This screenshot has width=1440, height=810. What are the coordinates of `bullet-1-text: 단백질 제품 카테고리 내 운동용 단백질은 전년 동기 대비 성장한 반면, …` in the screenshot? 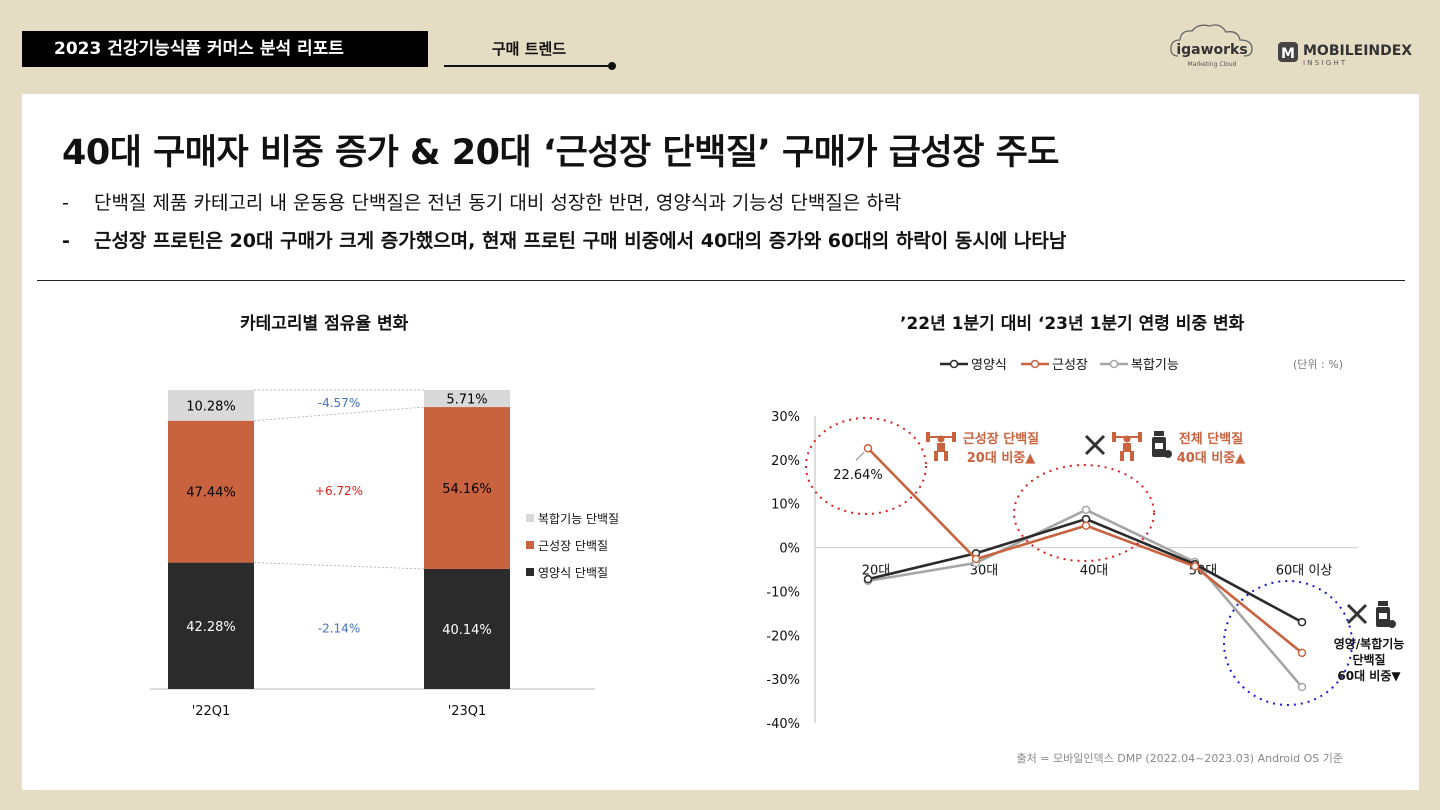 It's located at (498, 203).